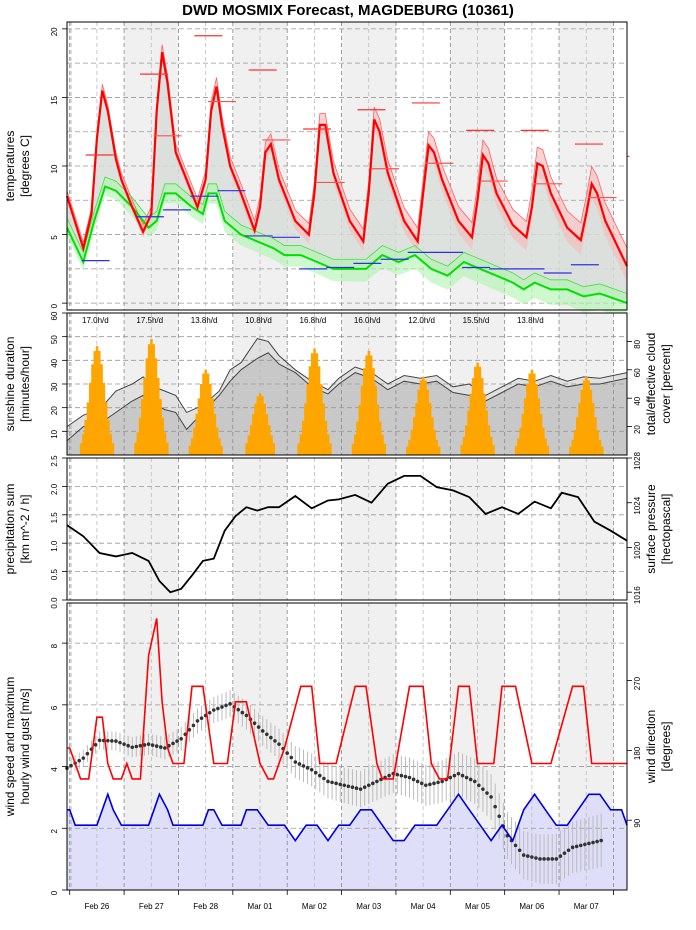 The height and width of the screenshot is (930, 696). What do you see at coordinates (258, 320) in the screenshot?
I see `daily-sunshine-label: 10.8h/d` at bounding box center [258, 320].